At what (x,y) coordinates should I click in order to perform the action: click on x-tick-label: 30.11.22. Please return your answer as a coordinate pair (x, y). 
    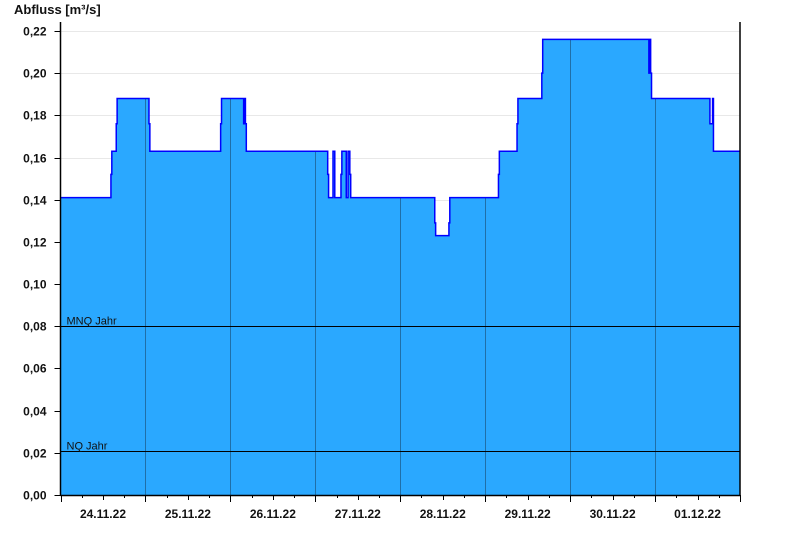
    Looking at the image, I should click on (613, 514).